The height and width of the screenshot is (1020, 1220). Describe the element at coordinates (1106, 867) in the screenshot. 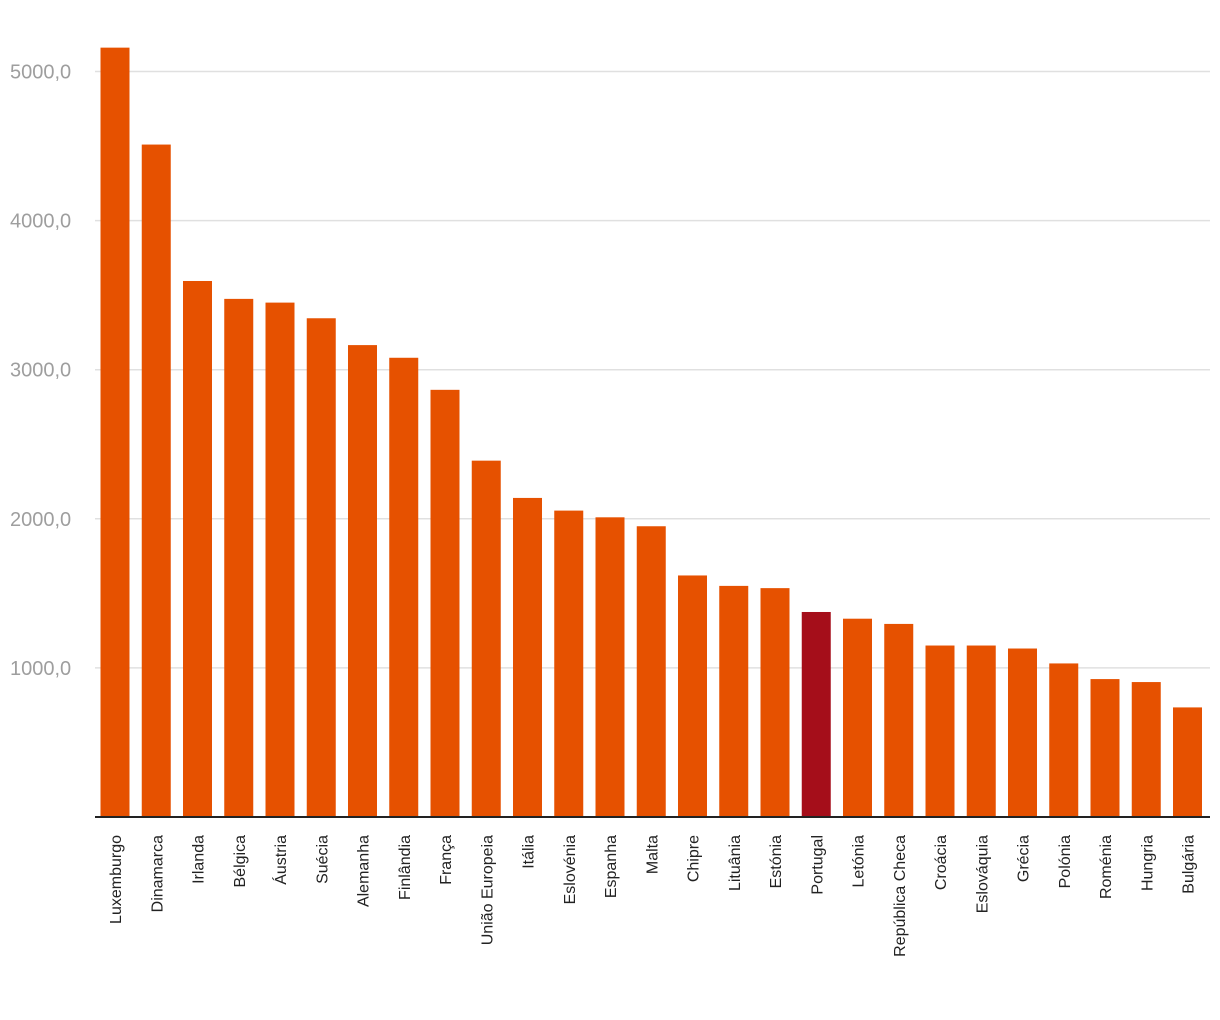

I see `x-tick-label: Roménia` at that location.